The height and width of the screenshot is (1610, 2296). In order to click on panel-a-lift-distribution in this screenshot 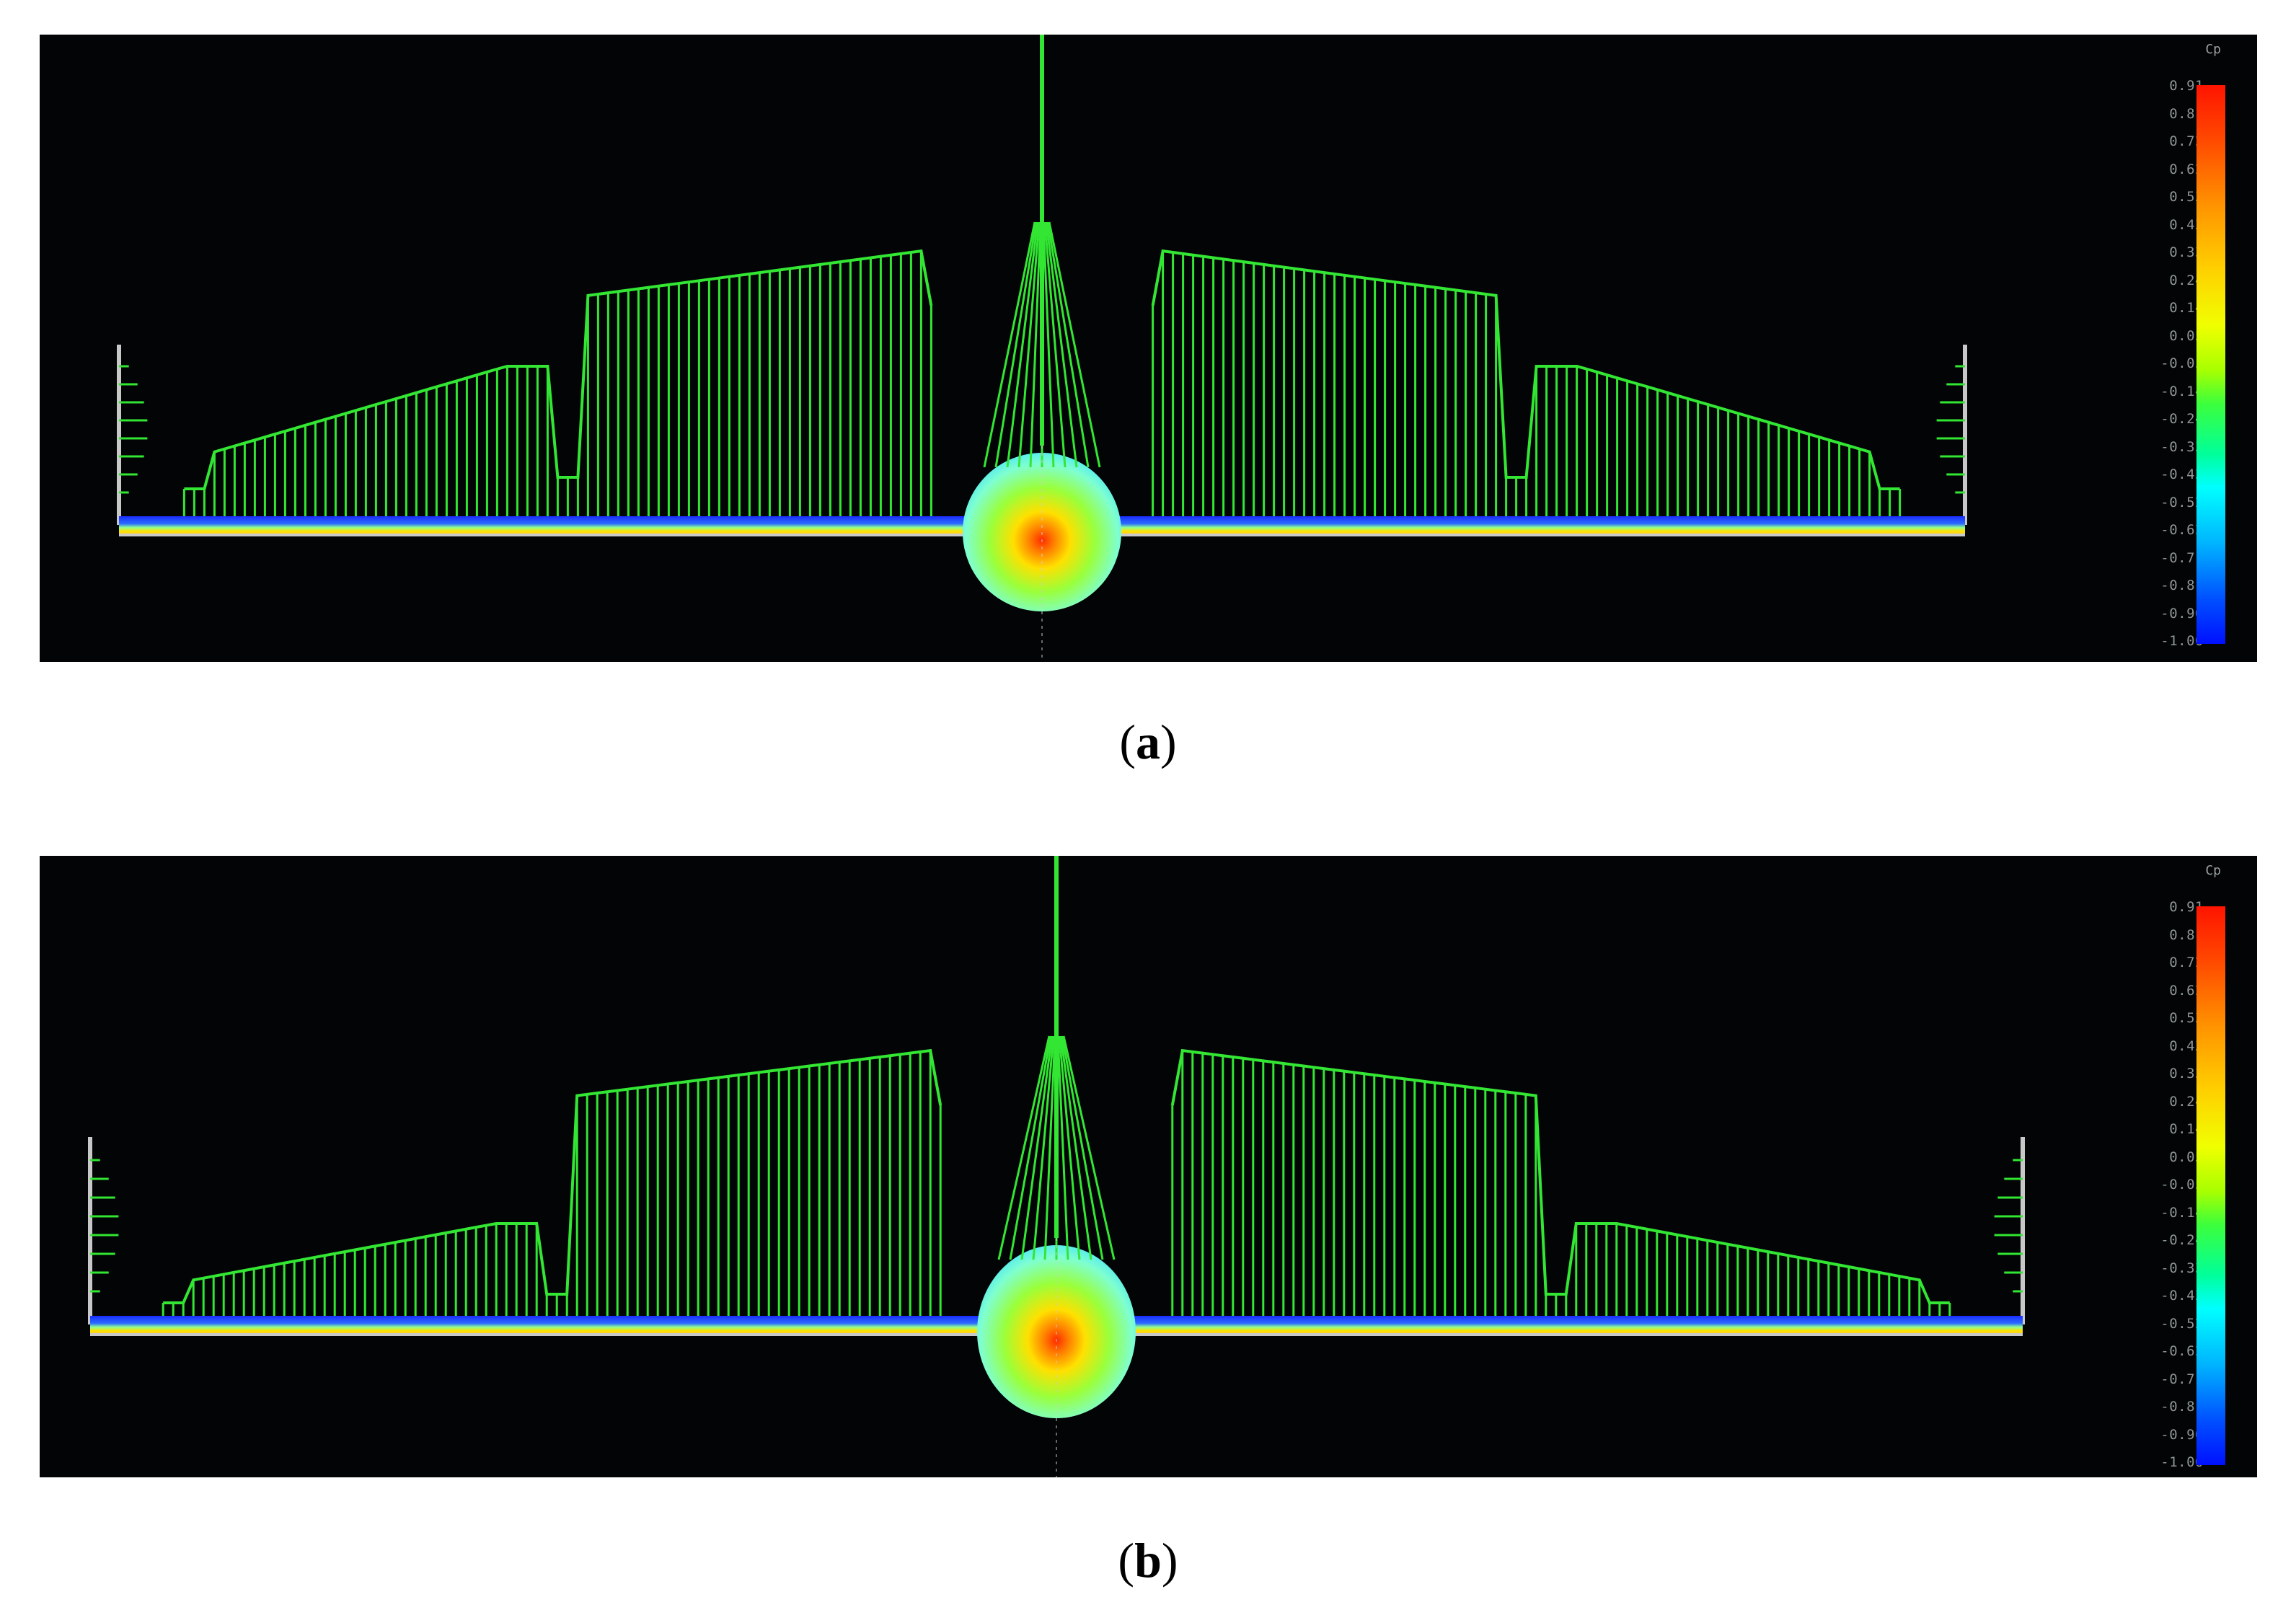, I will do `click(1042, 387)`.